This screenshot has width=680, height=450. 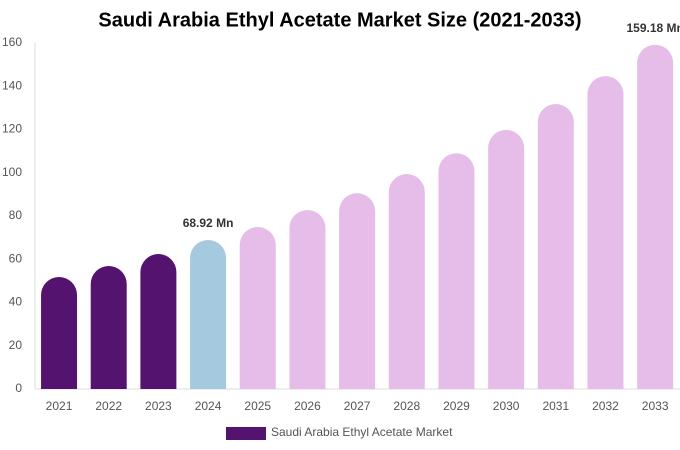 I want to click on x-tick-label: 2025, so click(x=257, y=406).